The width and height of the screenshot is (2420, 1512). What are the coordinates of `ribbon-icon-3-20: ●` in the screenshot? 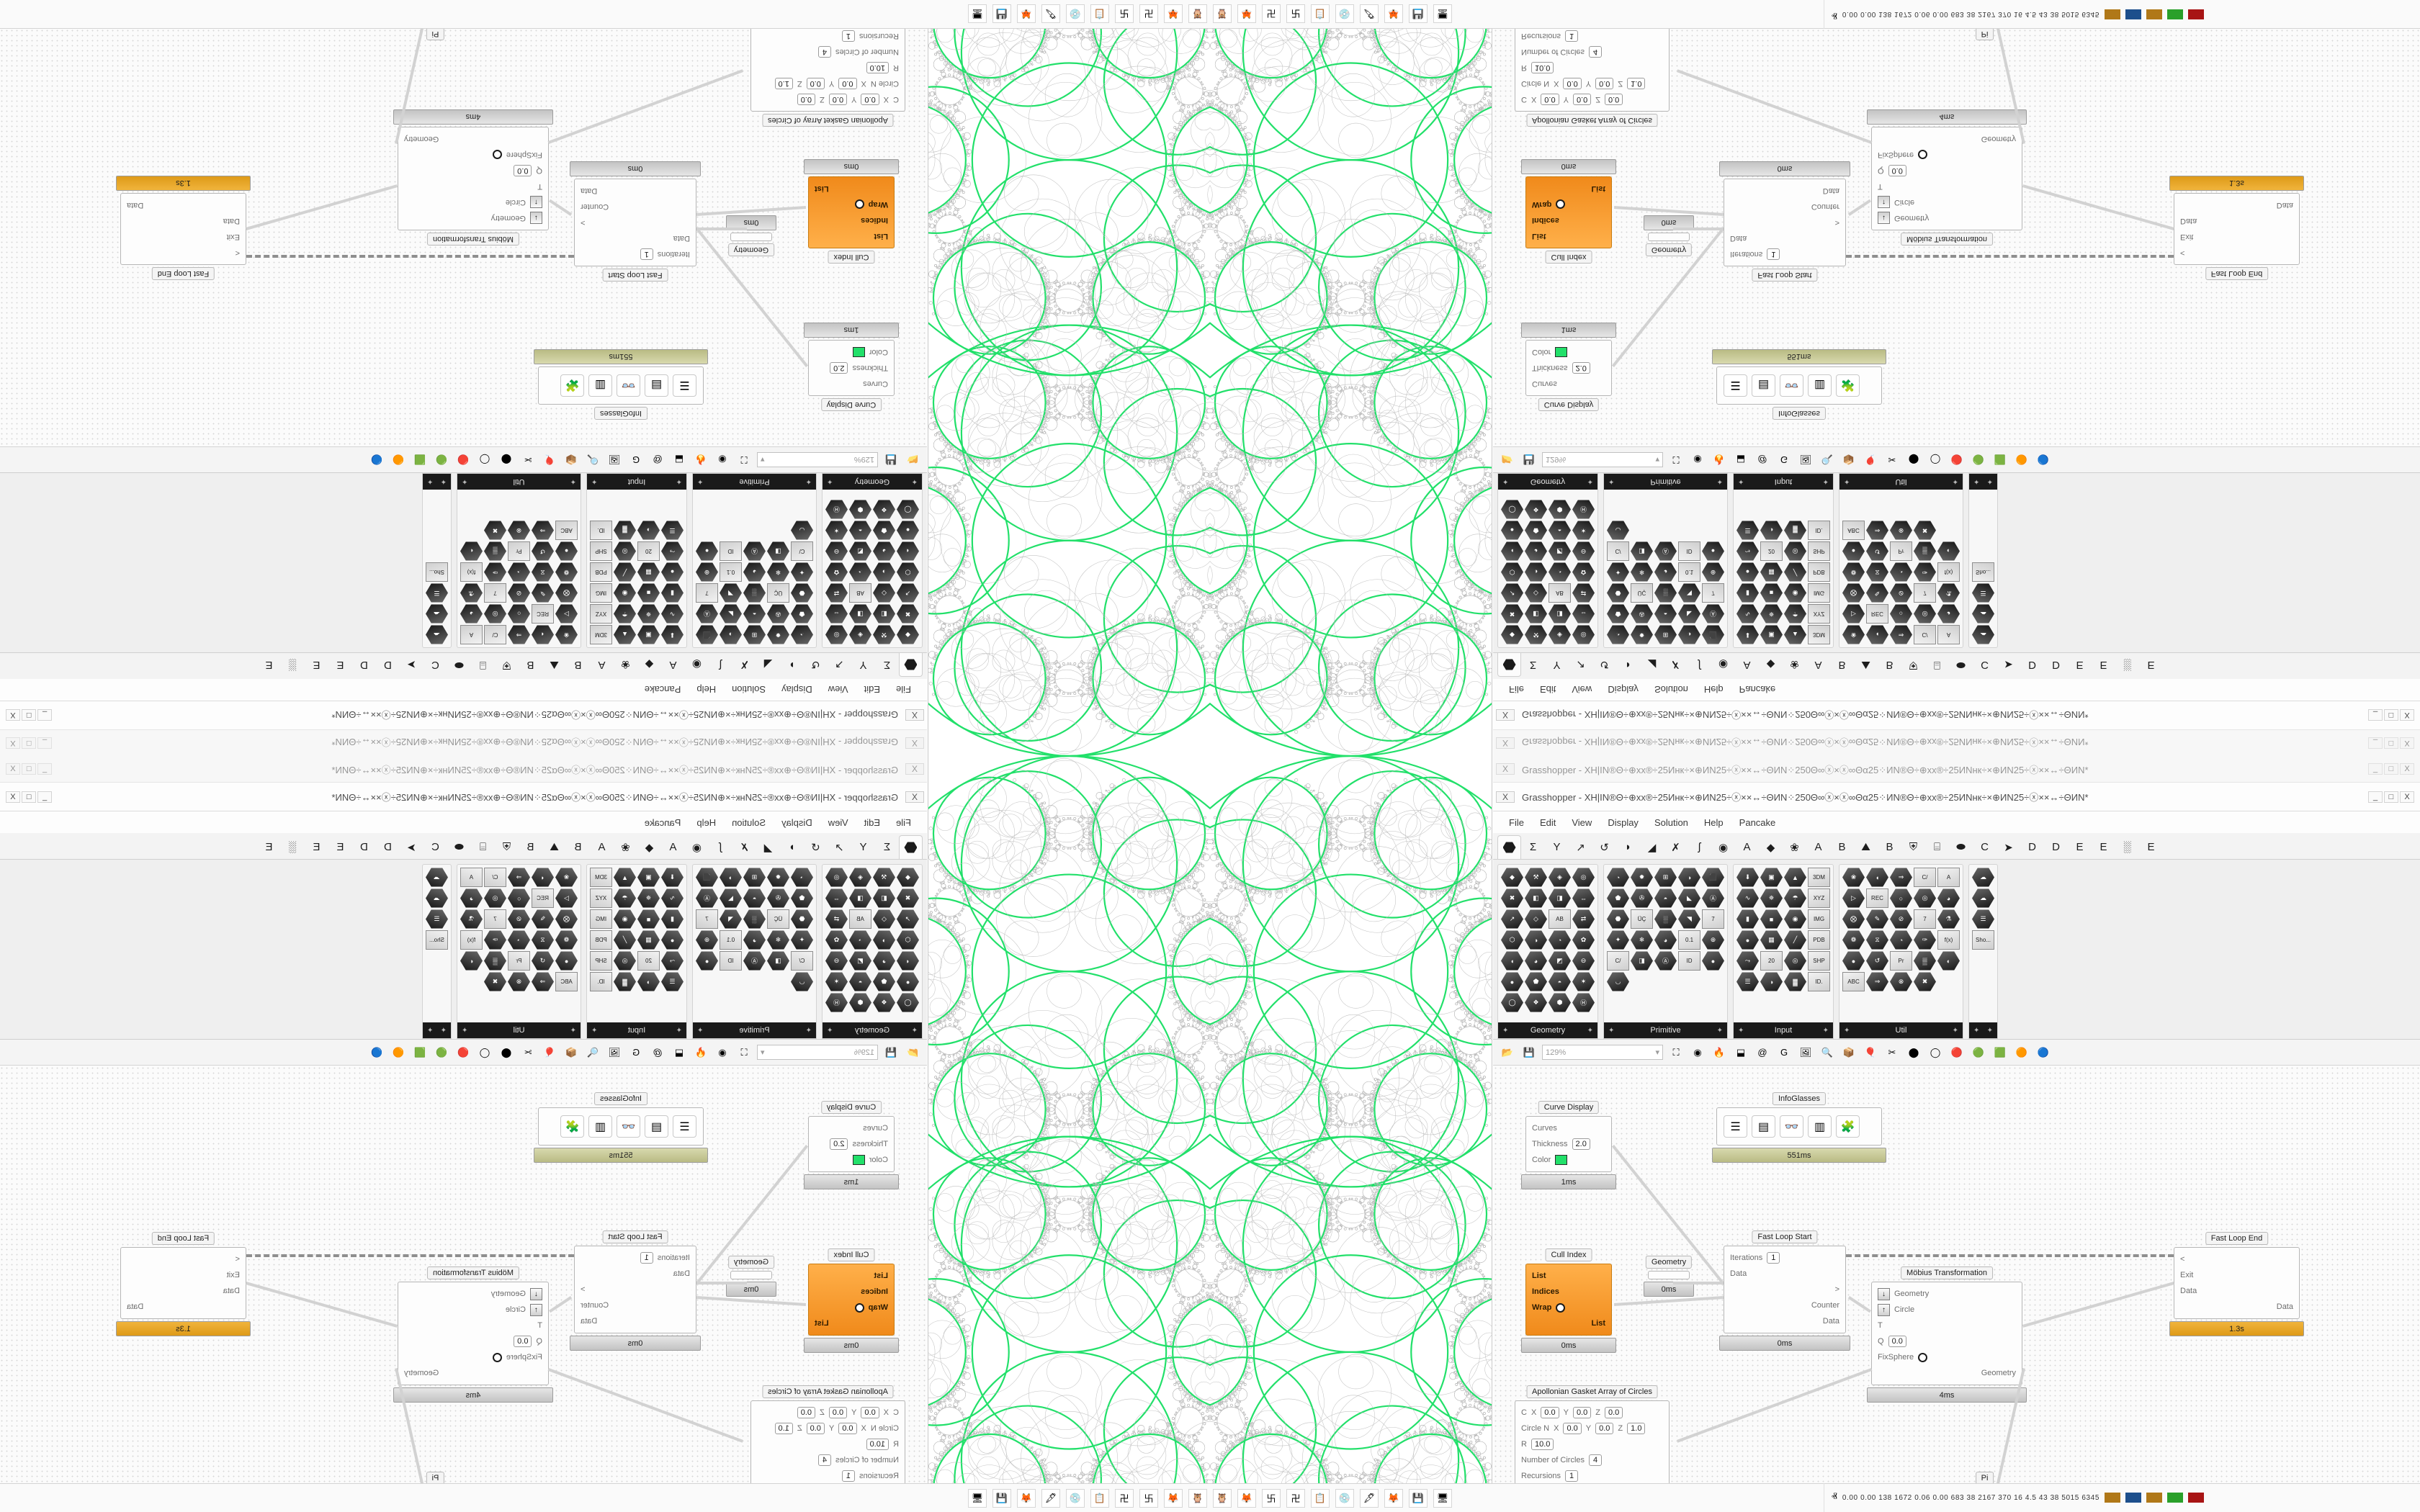 It's located at (566, 551).